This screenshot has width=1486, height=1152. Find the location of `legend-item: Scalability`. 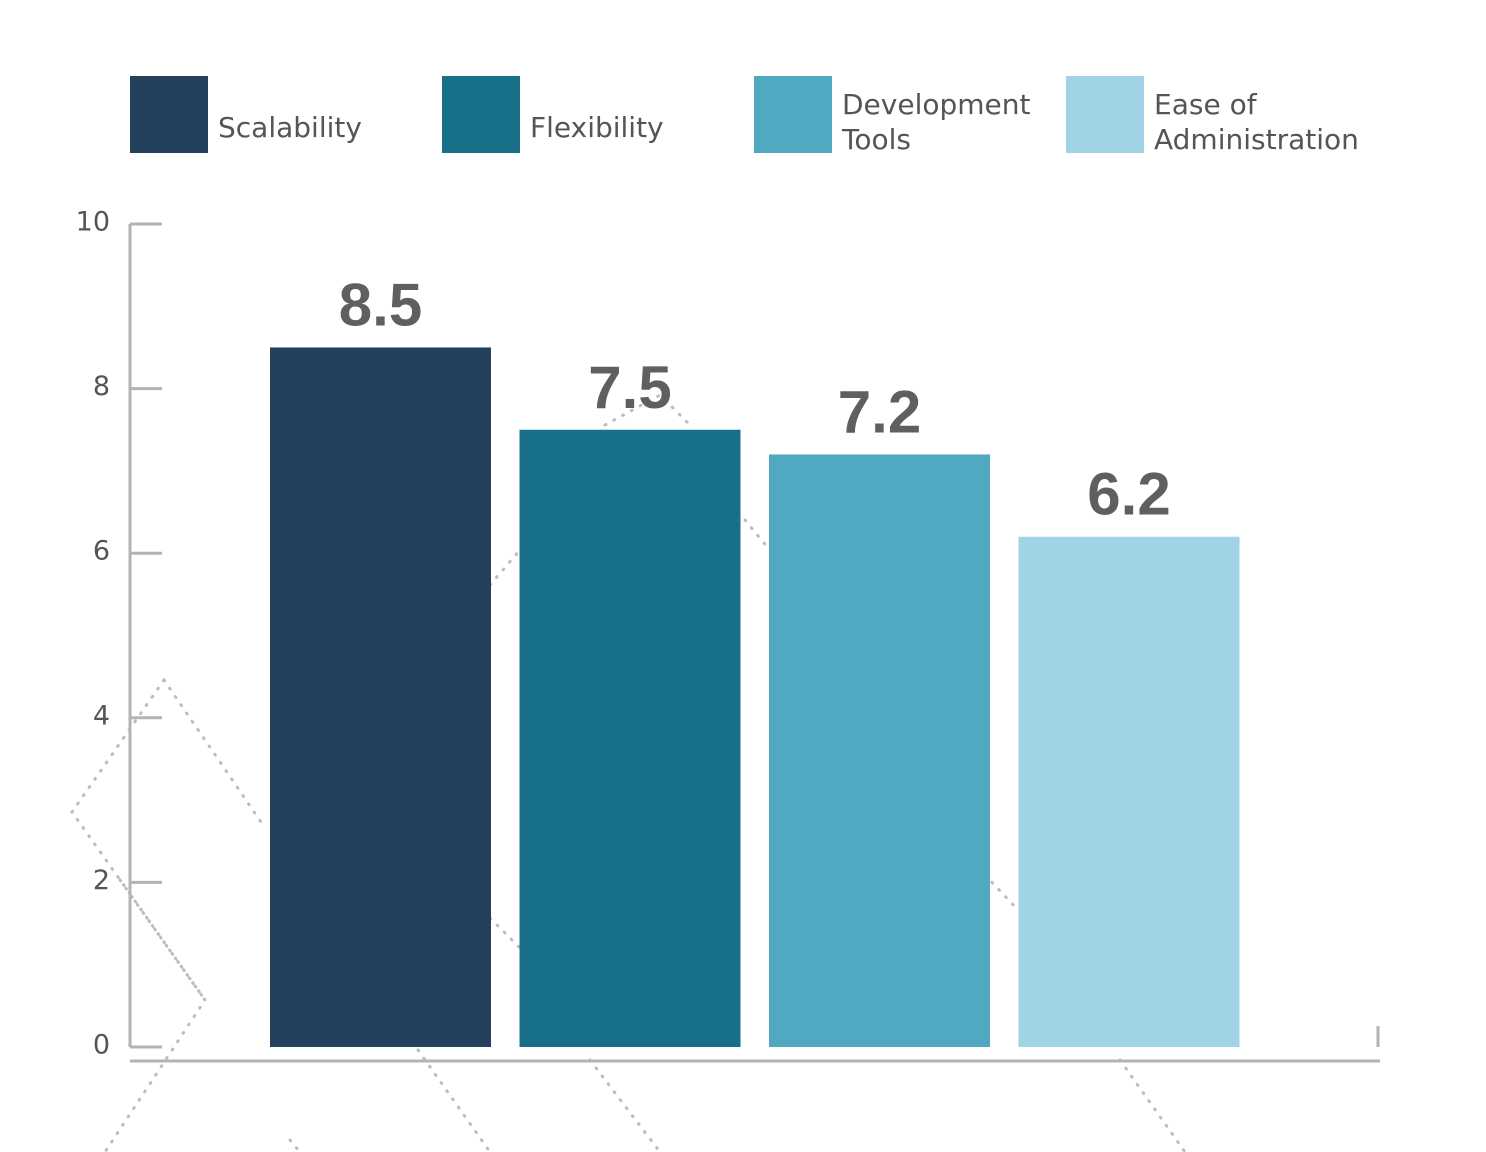

legend-item: Scalability is located at coordinates (246, 114).